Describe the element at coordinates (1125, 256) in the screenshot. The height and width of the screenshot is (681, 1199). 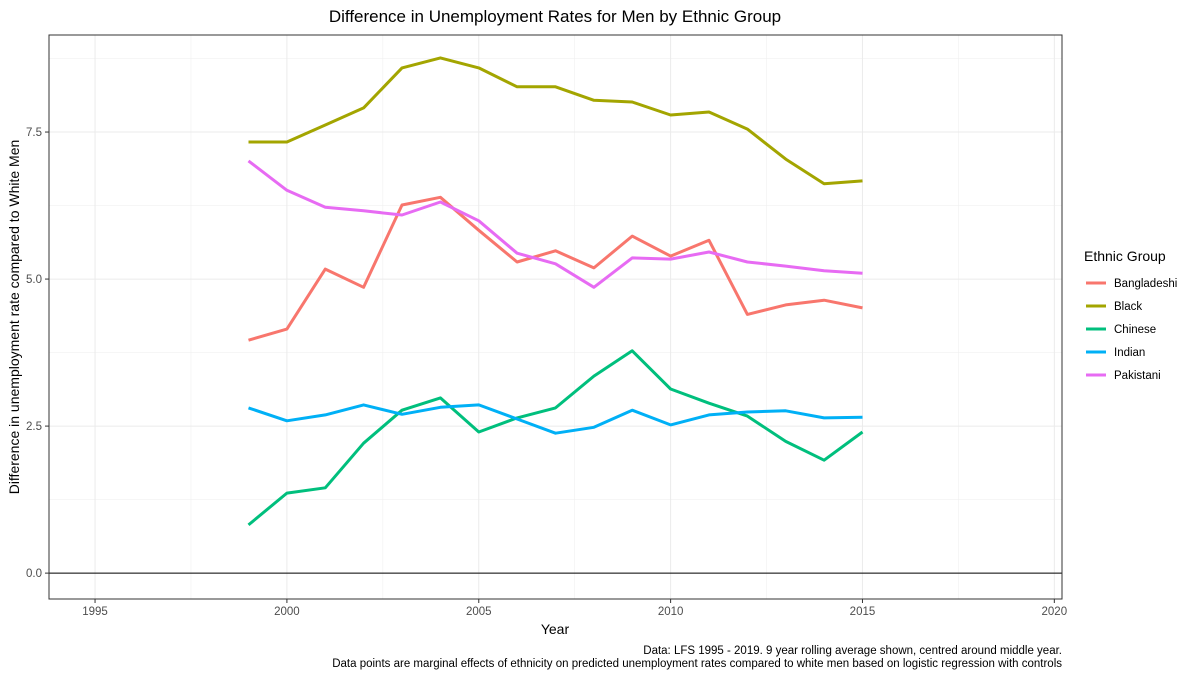
I see `legend-title: Ethnic Group` at that location.